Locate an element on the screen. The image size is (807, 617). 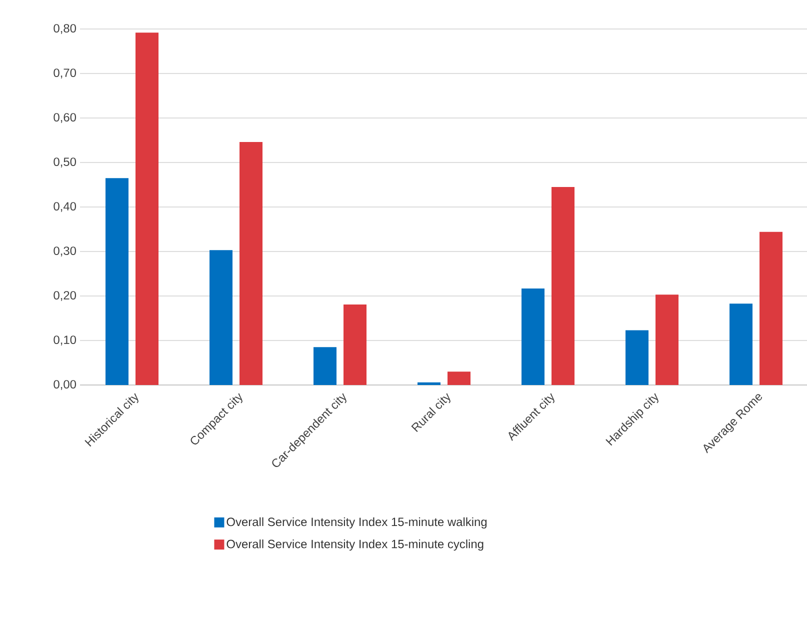
legend-label: Overall Service Intensity Index 15-minute walking is located at coordinates (356, 522).